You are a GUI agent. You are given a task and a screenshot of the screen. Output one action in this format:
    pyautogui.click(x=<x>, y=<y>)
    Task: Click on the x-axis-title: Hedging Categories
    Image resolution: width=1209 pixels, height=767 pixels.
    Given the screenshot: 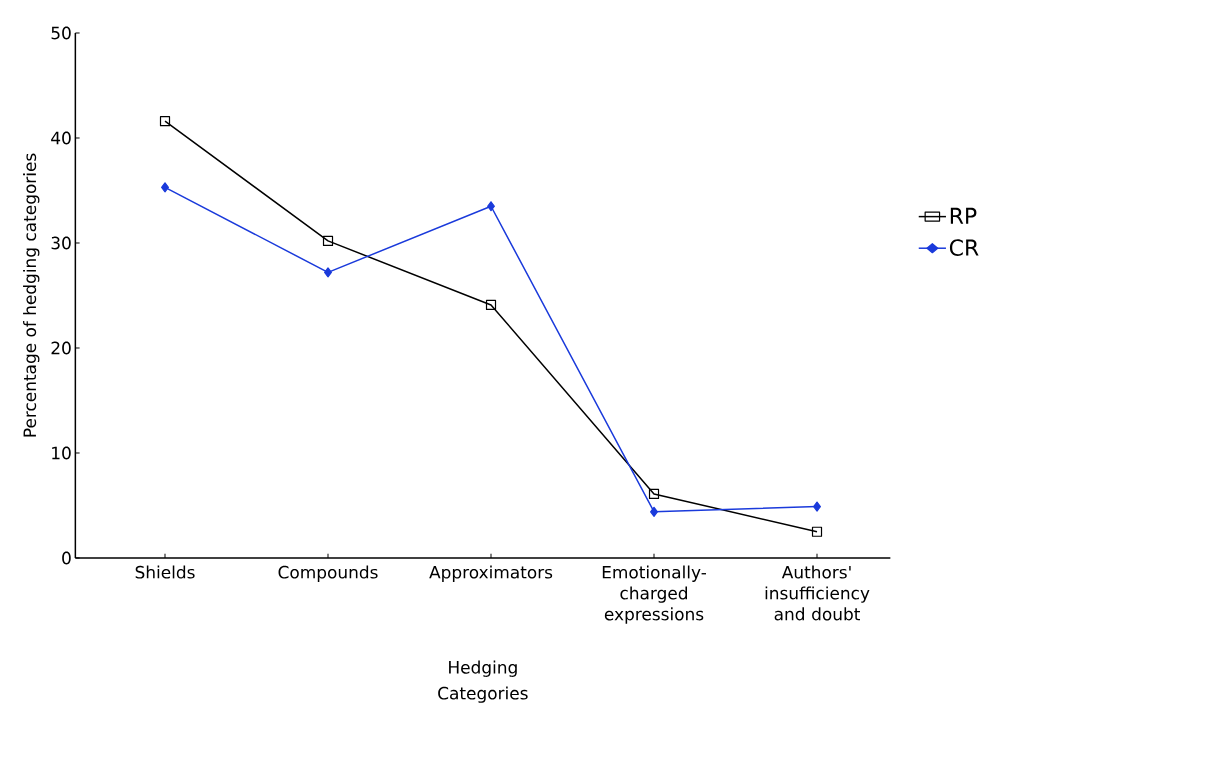 What is the action you would take?
    pyautogui.click(x=483, y=681)
    